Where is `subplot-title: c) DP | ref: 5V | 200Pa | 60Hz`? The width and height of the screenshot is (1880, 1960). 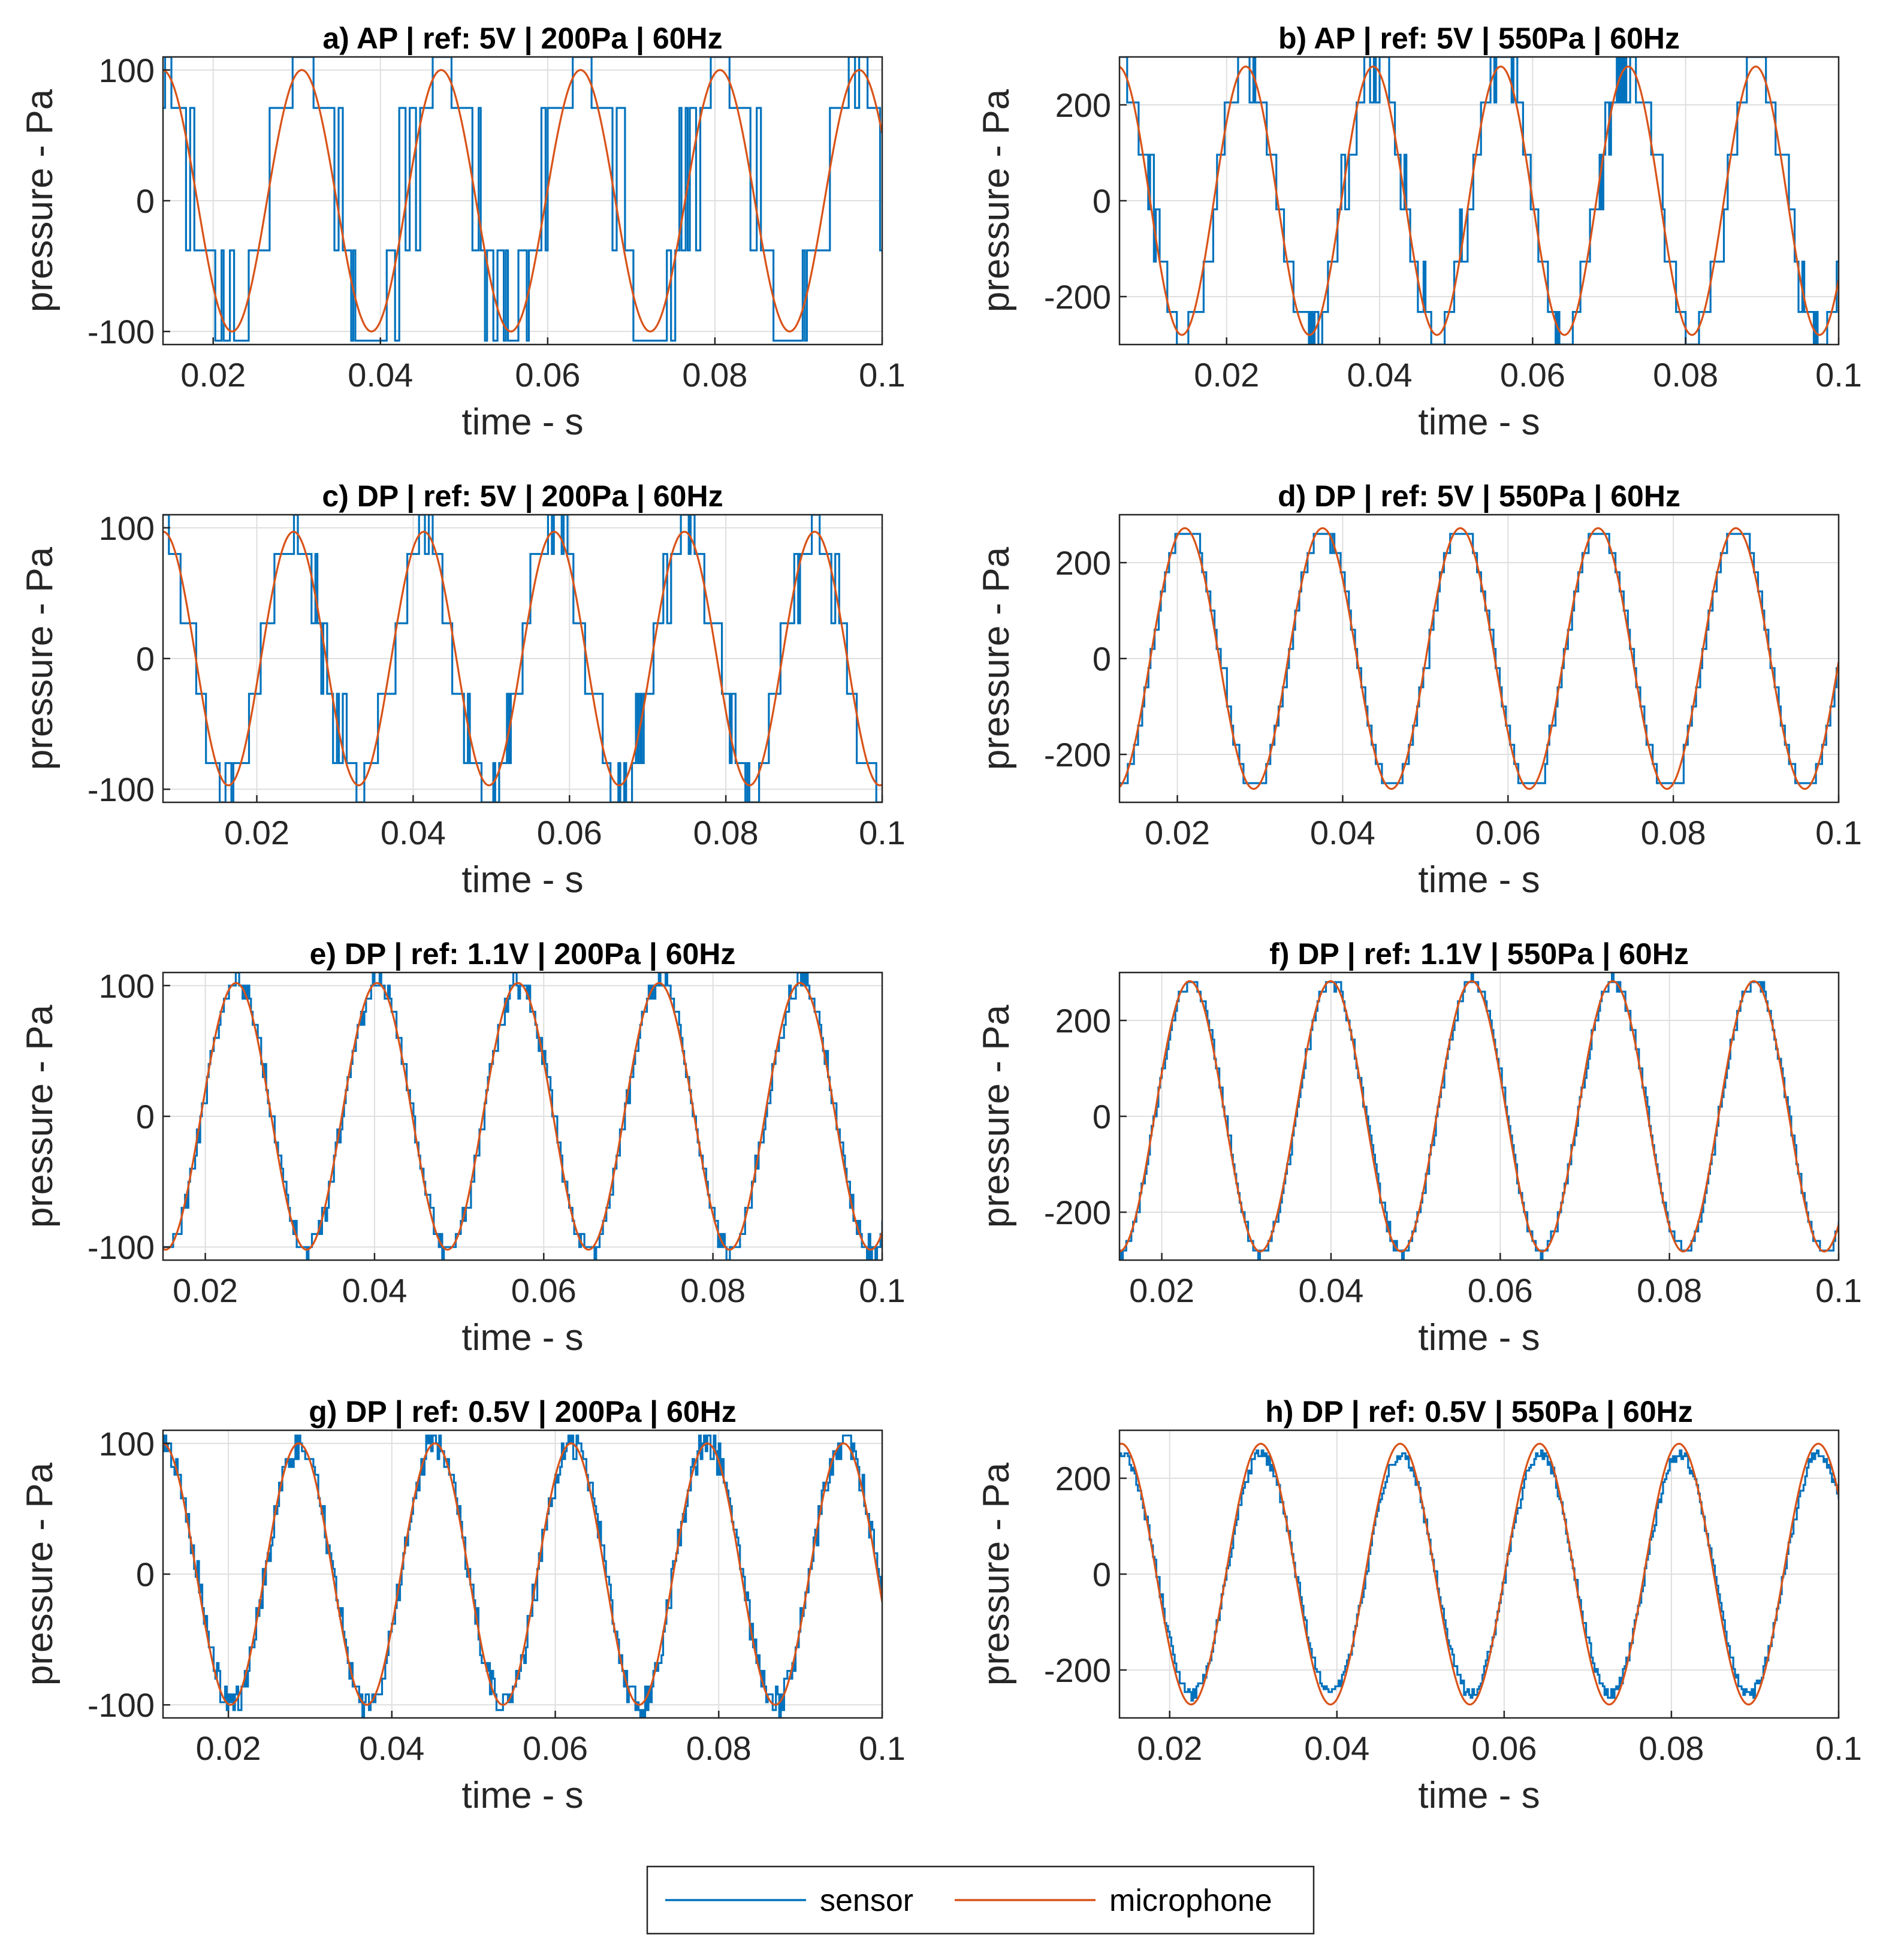
subplot-title: c) DP | ref: 5V | 200Pa | 60Hz is located at coordinates (522, 496).